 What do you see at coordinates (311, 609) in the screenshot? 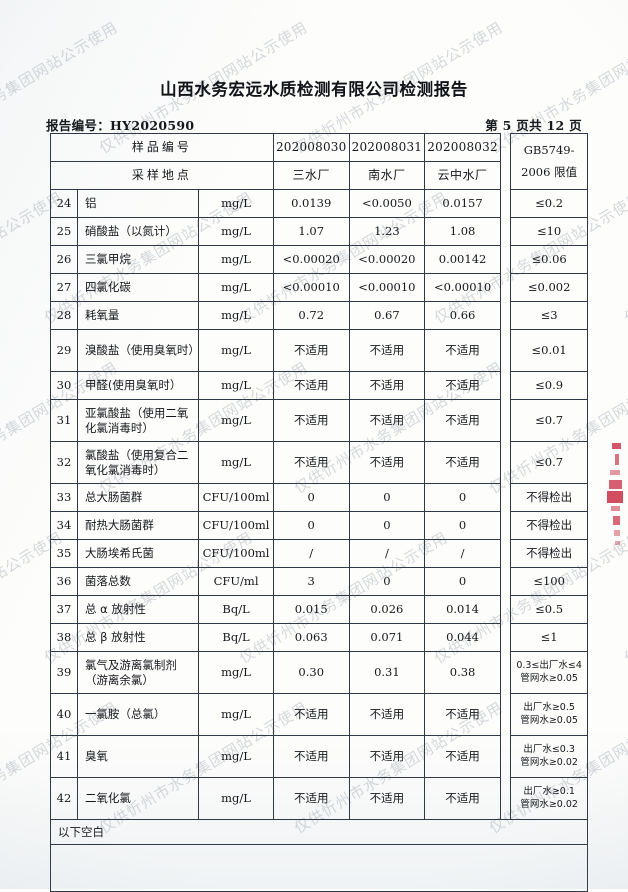
I see `row-value-37-s1: 0.015` at bounding box center [311, 609].